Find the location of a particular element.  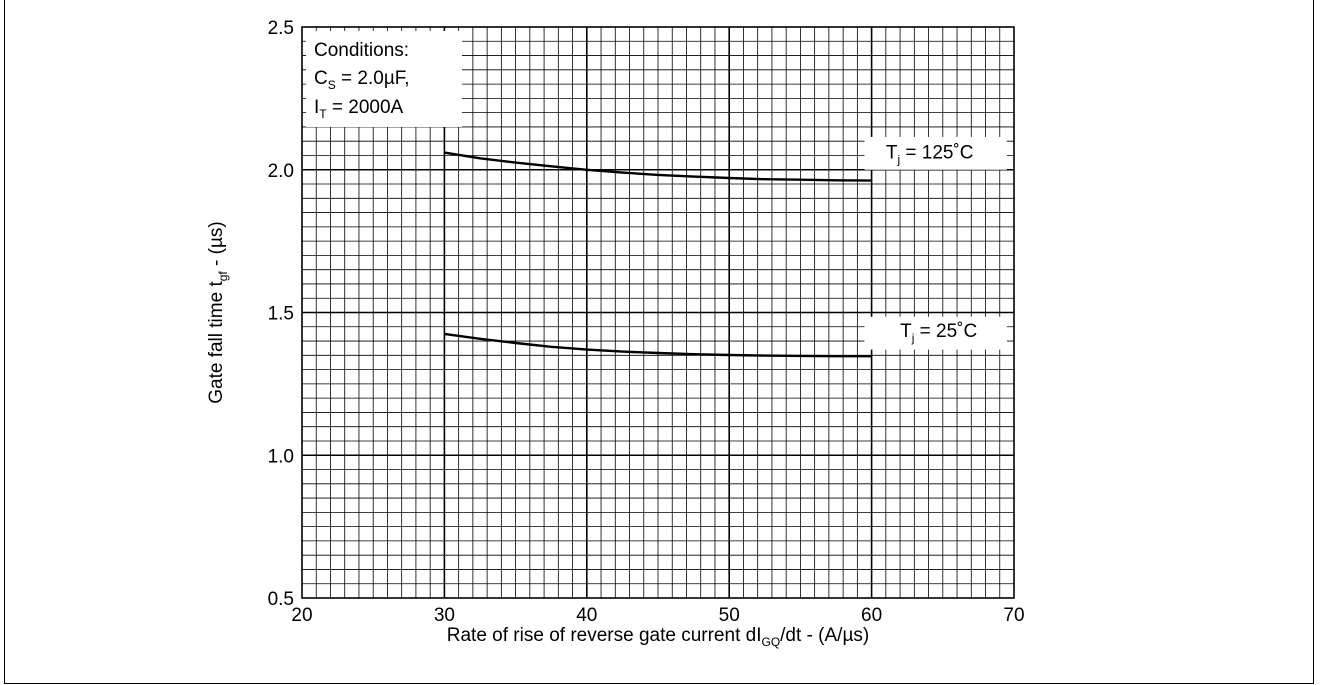

conditions-title: Conditions: is located at coordinates (361, 50).